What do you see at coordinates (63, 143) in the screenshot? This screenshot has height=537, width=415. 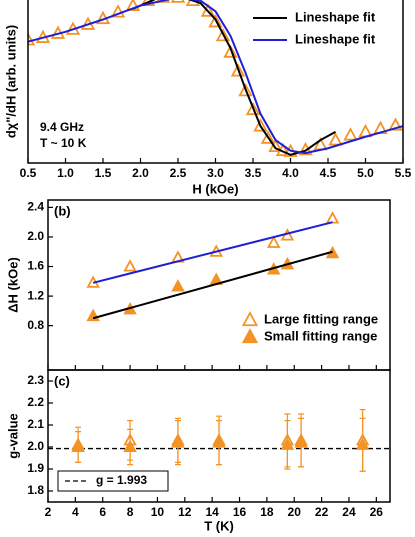 I see `annotation: T ~ 10 K` at bounding box center [63, 143].